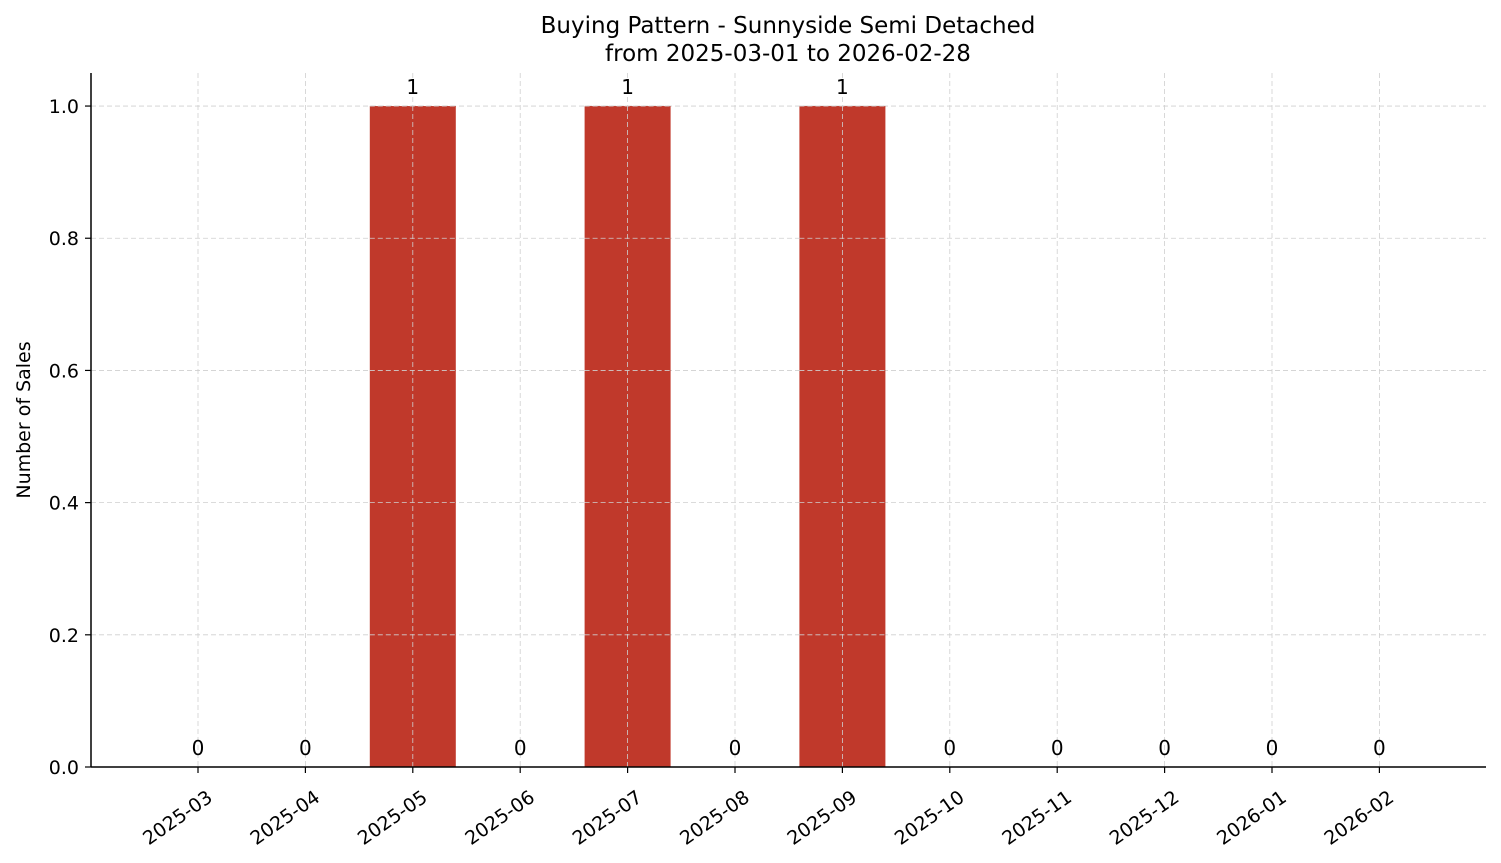 The width and height of the screenshot is (1501, 863). What do you see at coordinates (822, 818) in the screenshot?
I see `x-tick-label-2025-09: 2025-09` at bounding box center [822, 818].